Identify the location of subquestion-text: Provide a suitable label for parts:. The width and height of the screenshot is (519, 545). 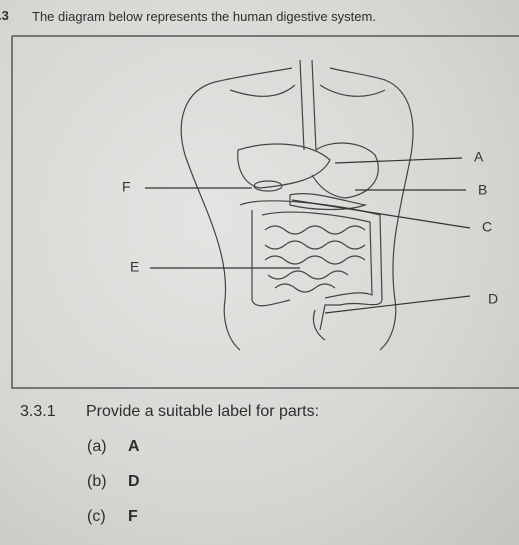
(203, 411).